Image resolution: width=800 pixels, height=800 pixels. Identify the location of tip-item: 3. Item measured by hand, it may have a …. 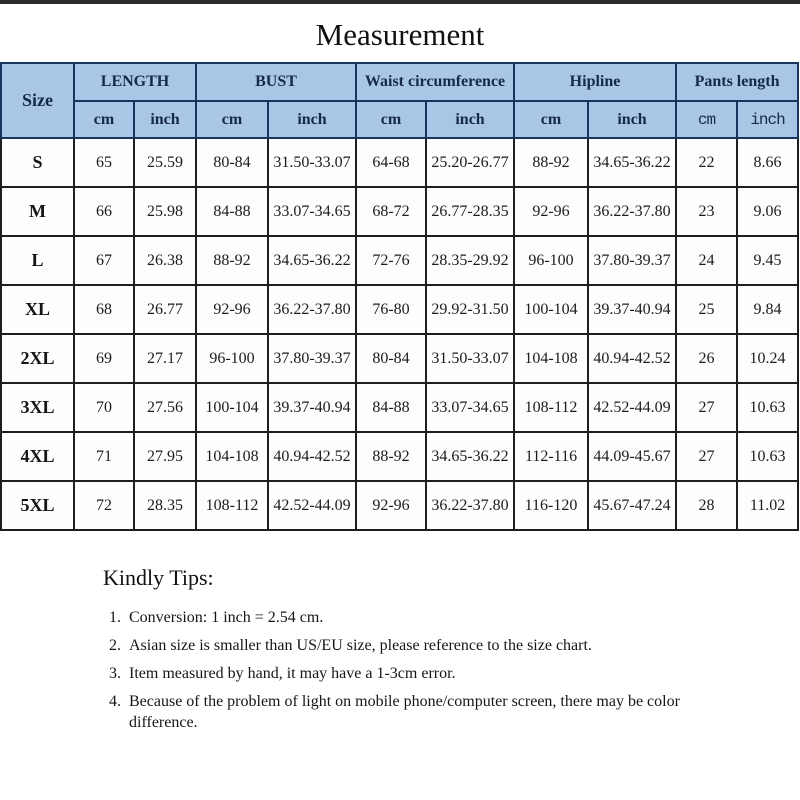
(404, 673).